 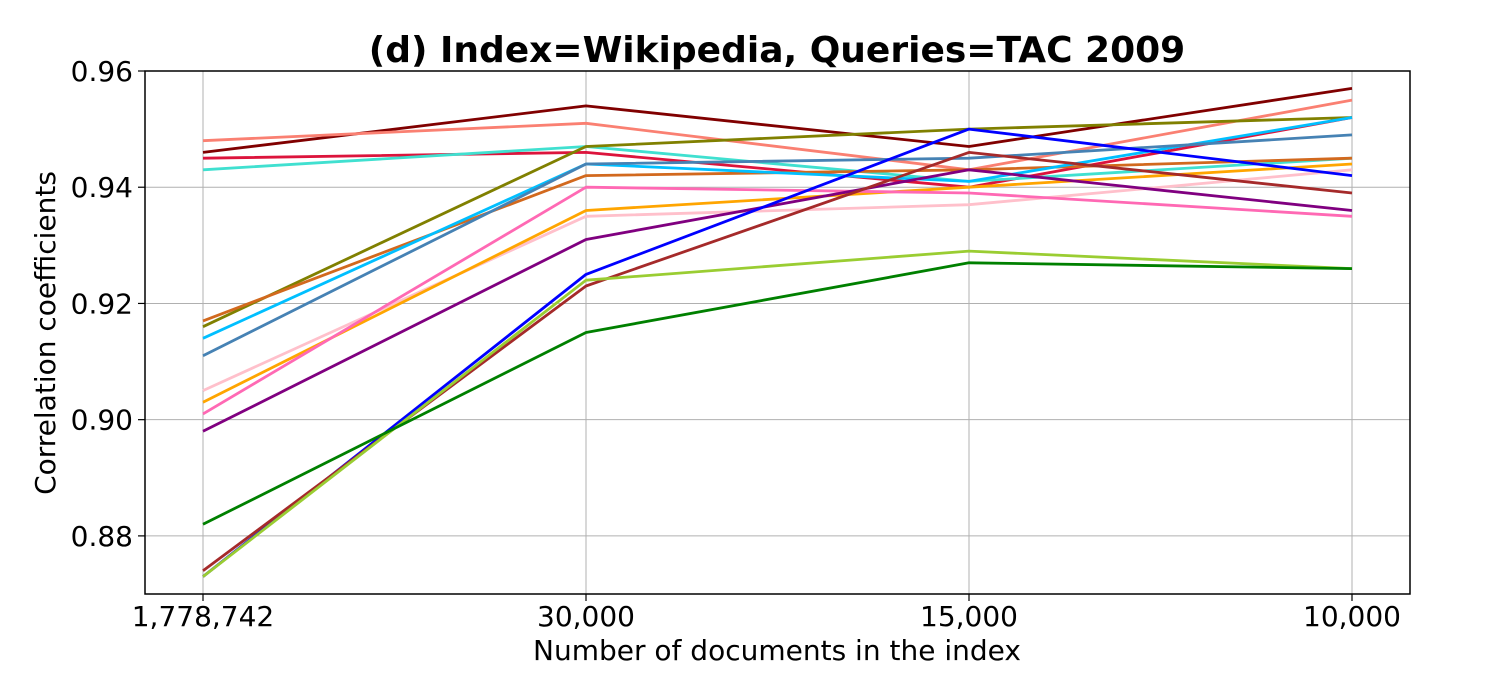 What do you see at coordinates (777, 650) in the screenshot?
I see `x-axis-label: Number of documents in the index` at bounding box center [777, 650].